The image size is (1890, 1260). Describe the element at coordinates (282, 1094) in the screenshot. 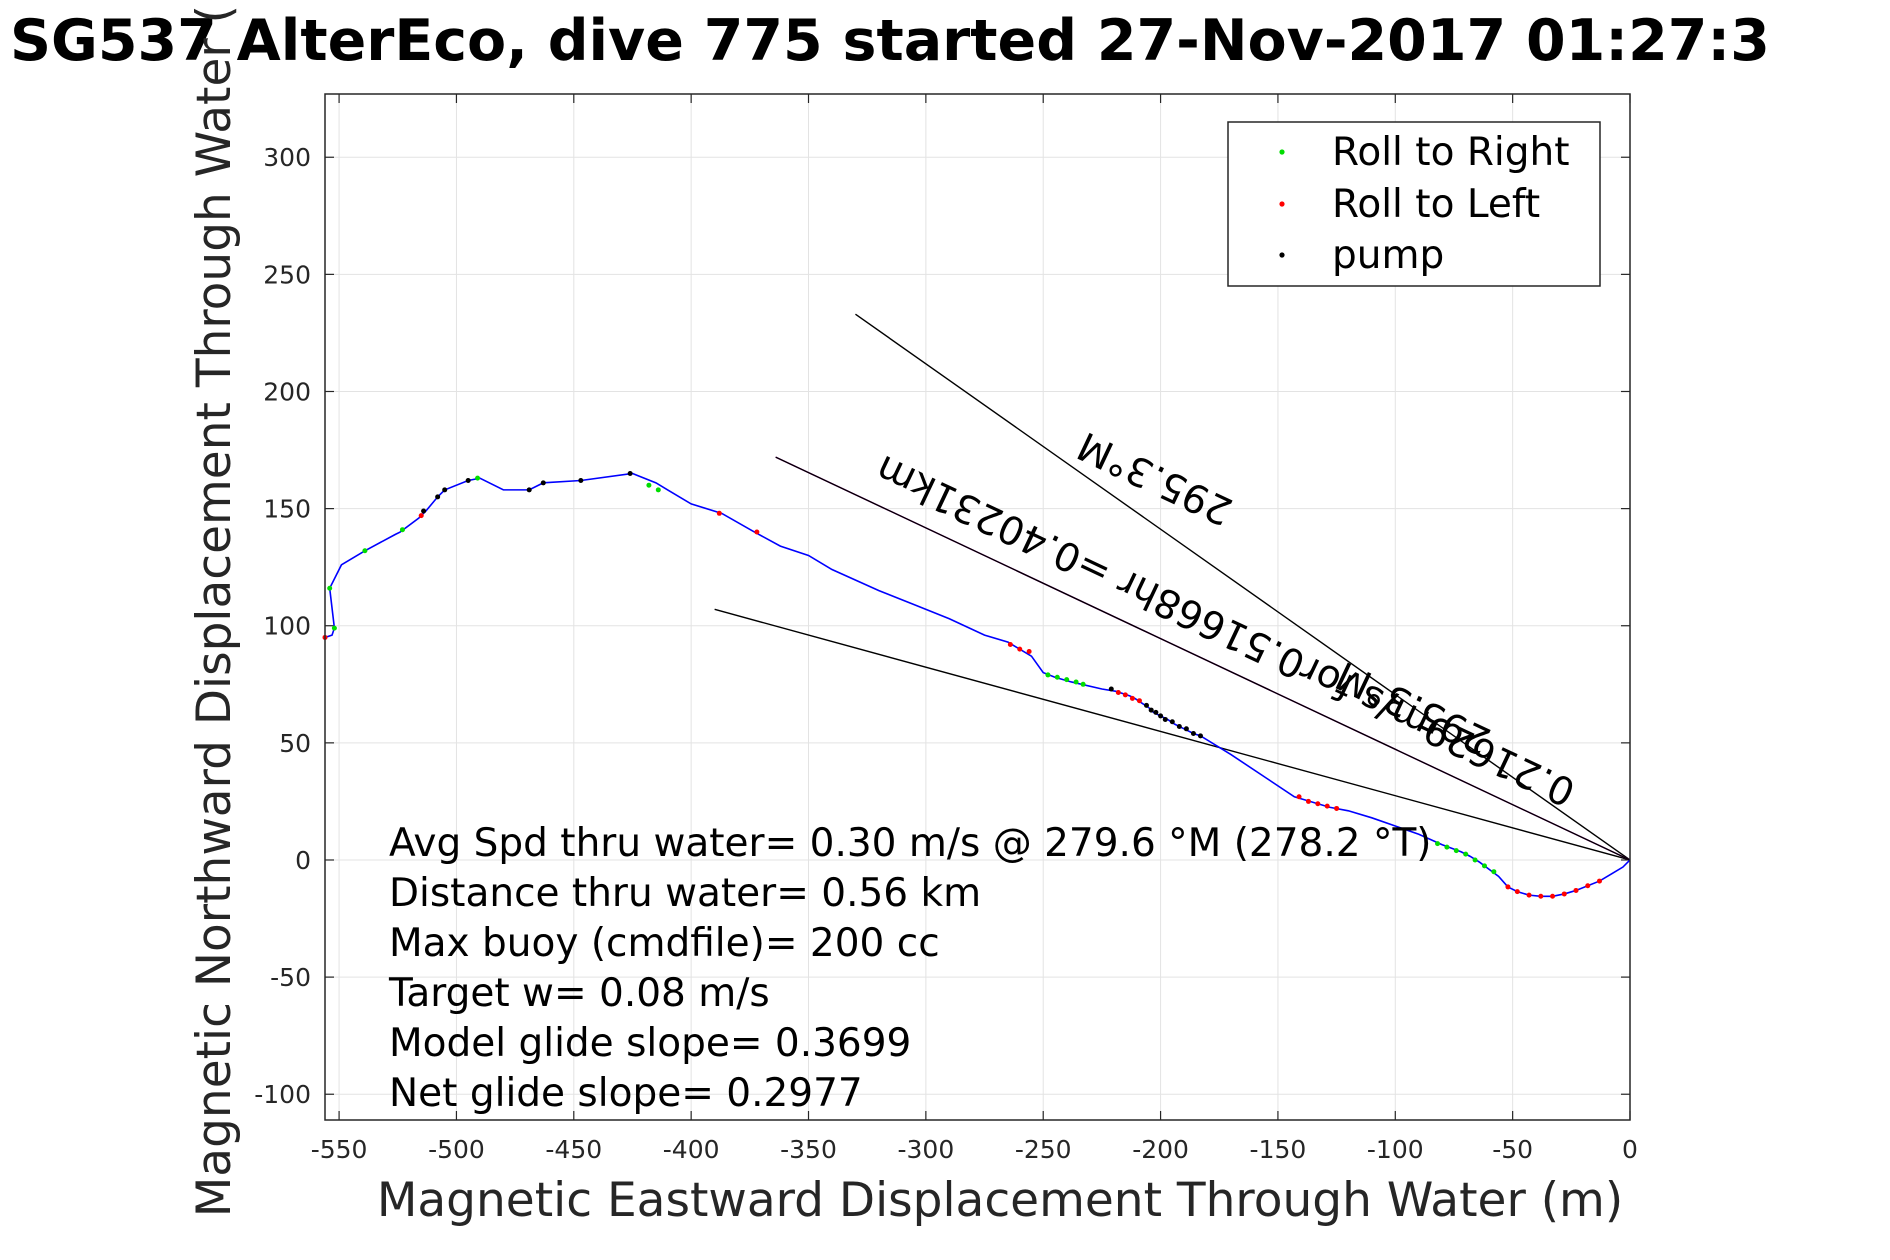

I see `y-tick-label: -100` at that location.